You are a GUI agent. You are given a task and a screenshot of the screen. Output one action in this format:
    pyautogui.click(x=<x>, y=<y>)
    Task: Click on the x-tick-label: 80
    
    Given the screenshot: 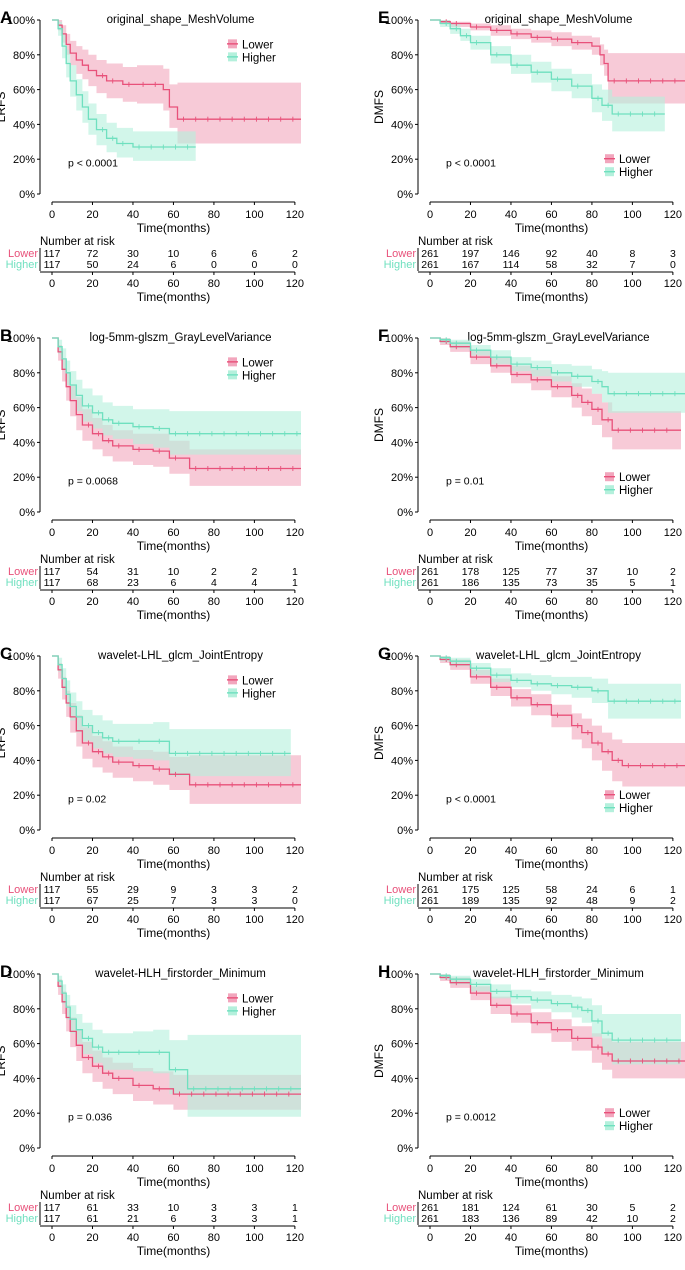 What is the action you would take?
    pyautogui.click(x=592, y=215)
    